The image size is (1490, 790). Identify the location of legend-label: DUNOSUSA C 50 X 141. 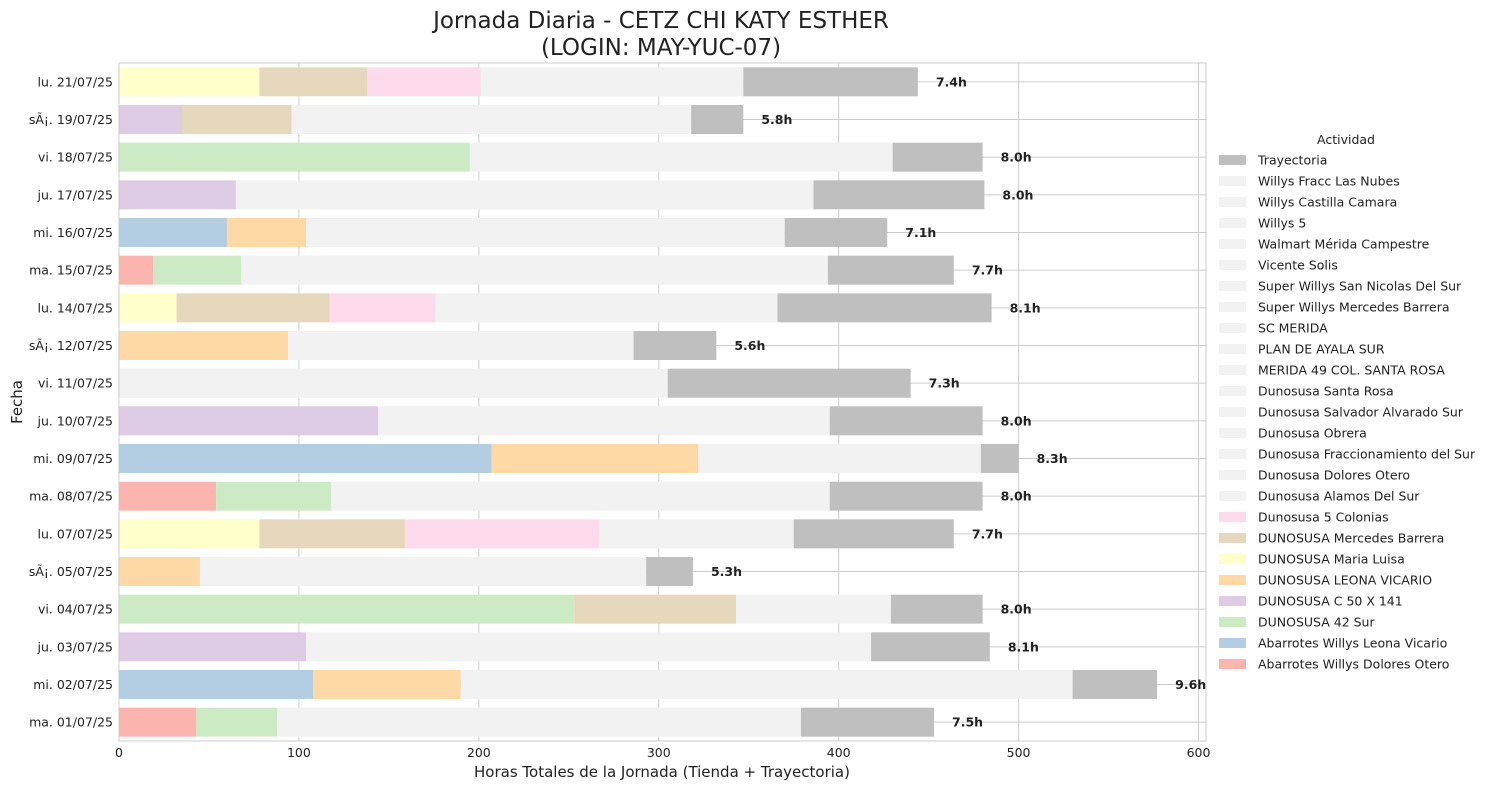
(1330, 601).